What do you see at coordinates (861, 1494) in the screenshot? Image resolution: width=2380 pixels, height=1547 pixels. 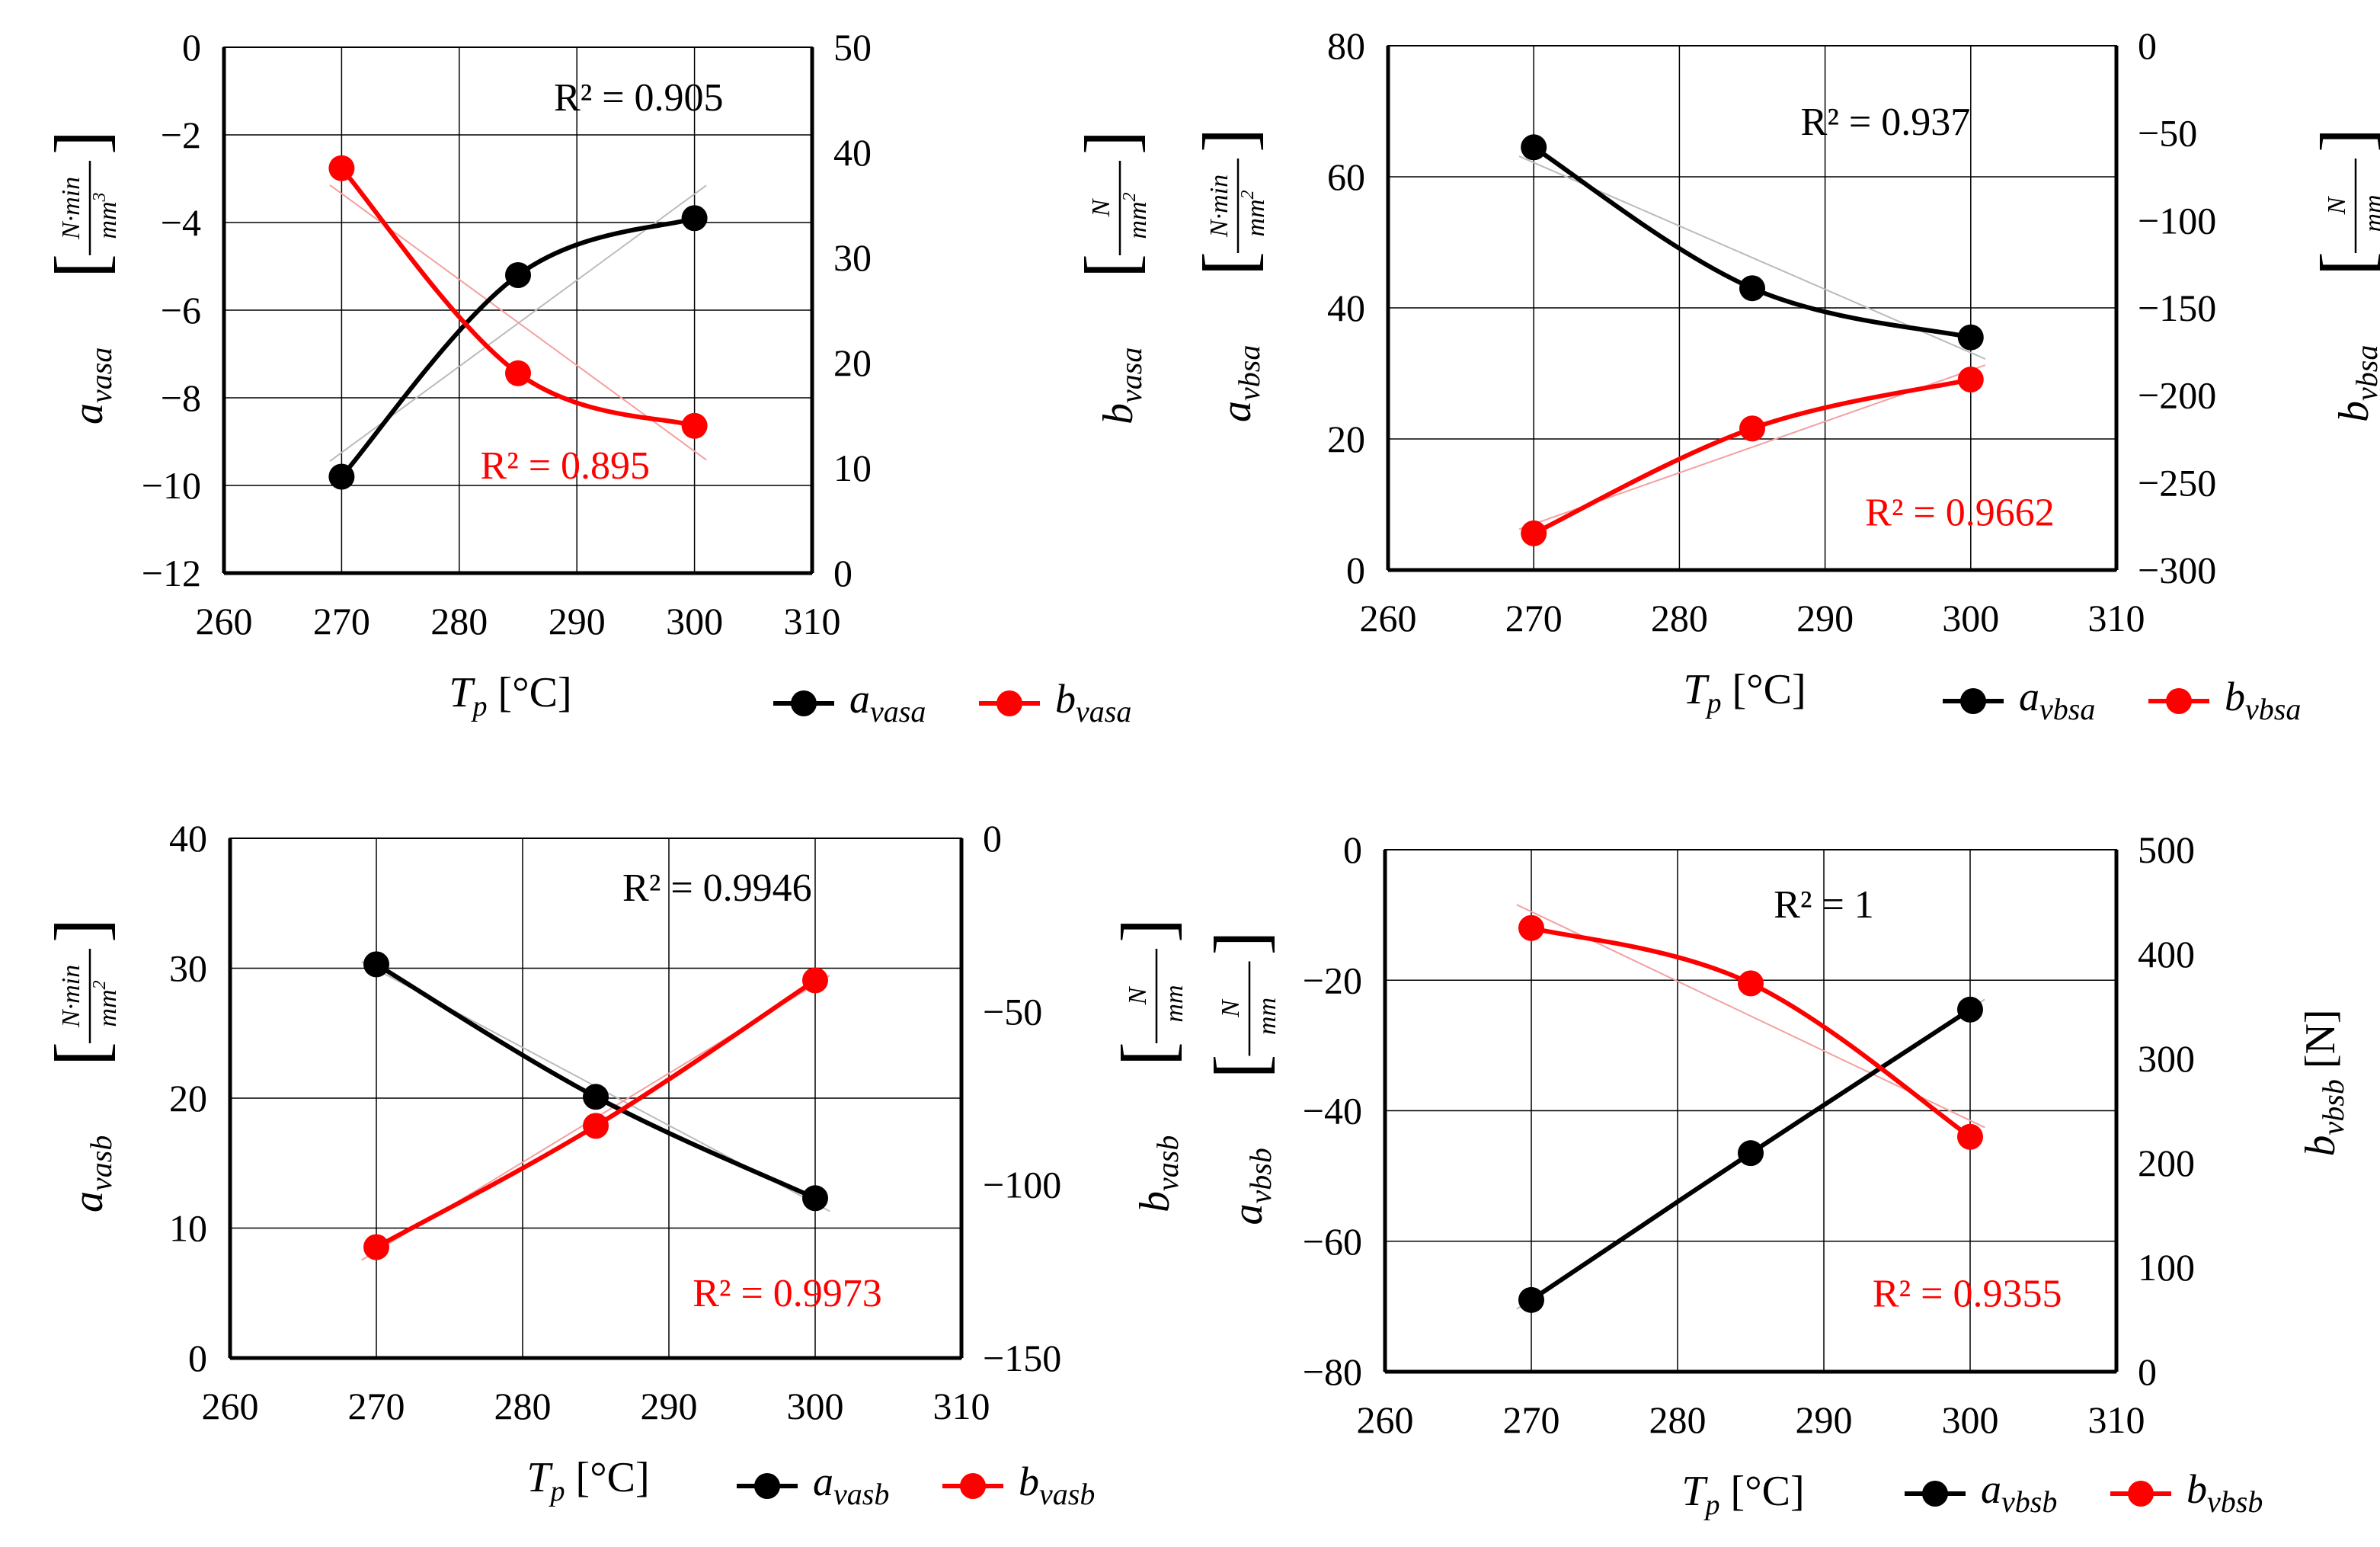 I see `legend-subscript: vasb` at bounding box center [861, 1494].